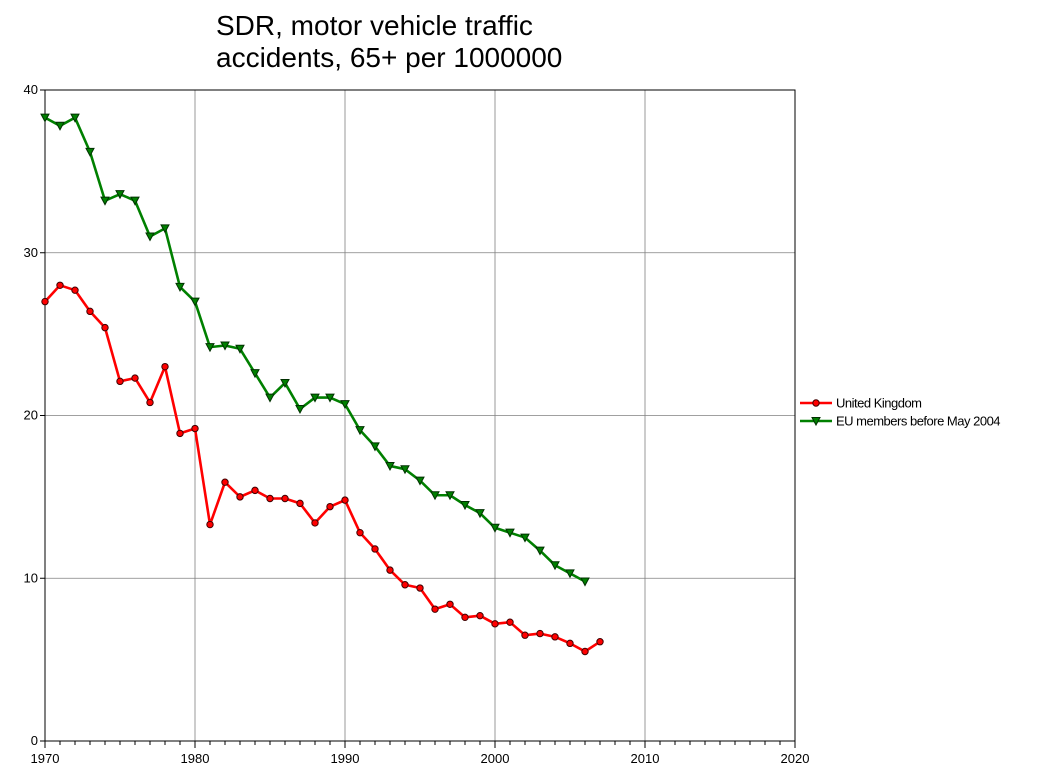  Describe the element at coordinates (195, 758) in the screenshot. I see `x-tick-label: 1980` at that location.